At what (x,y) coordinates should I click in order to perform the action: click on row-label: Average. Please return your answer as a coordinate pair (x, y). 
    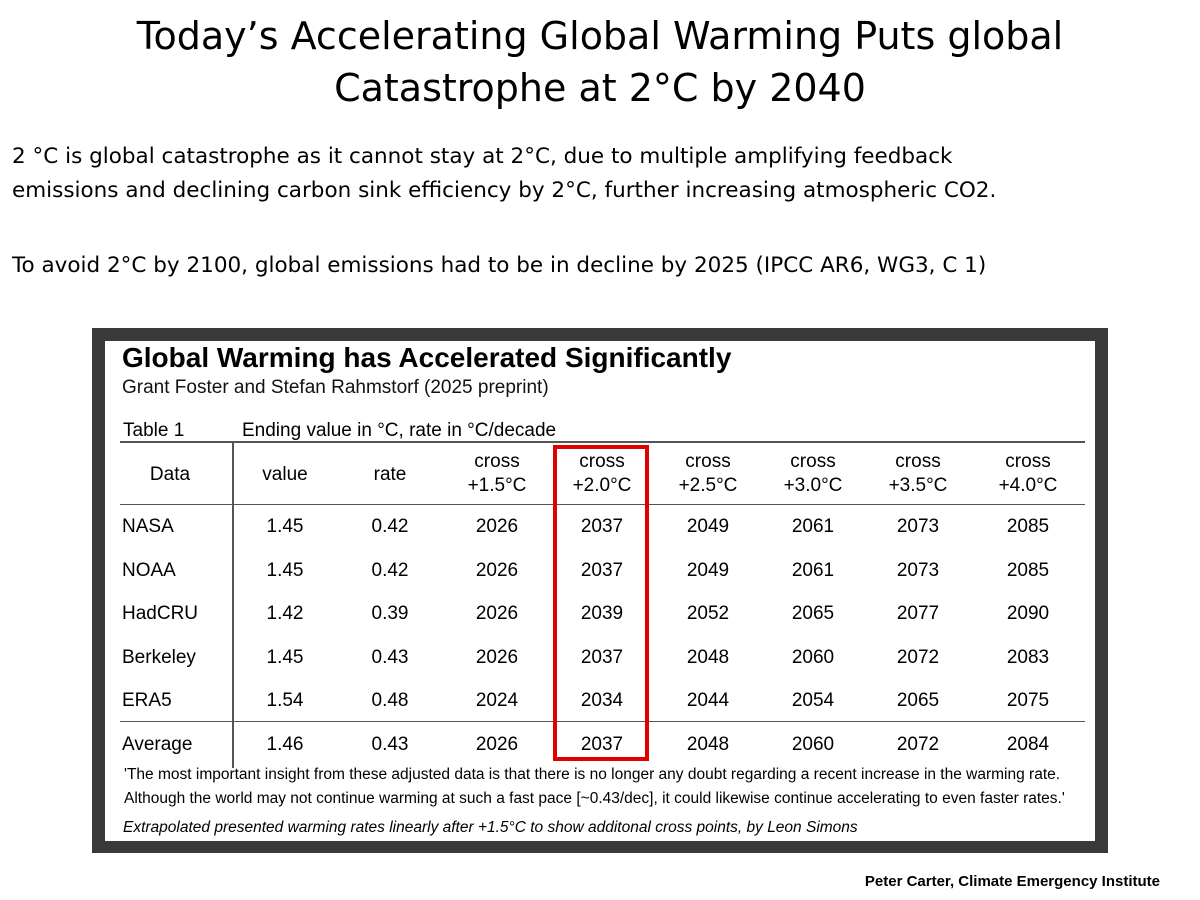
    Looking at the image, I should click on (157, 744).